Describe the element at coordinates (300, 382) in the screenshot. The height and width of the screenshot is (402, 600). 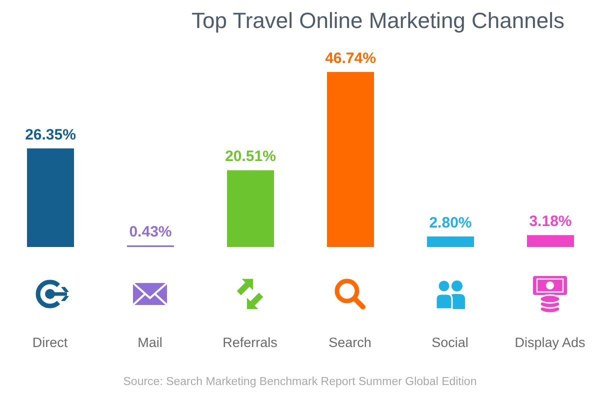
I see `source-note: Source: Search Marketing Benchmark Report Summer Global Edition` at that location.